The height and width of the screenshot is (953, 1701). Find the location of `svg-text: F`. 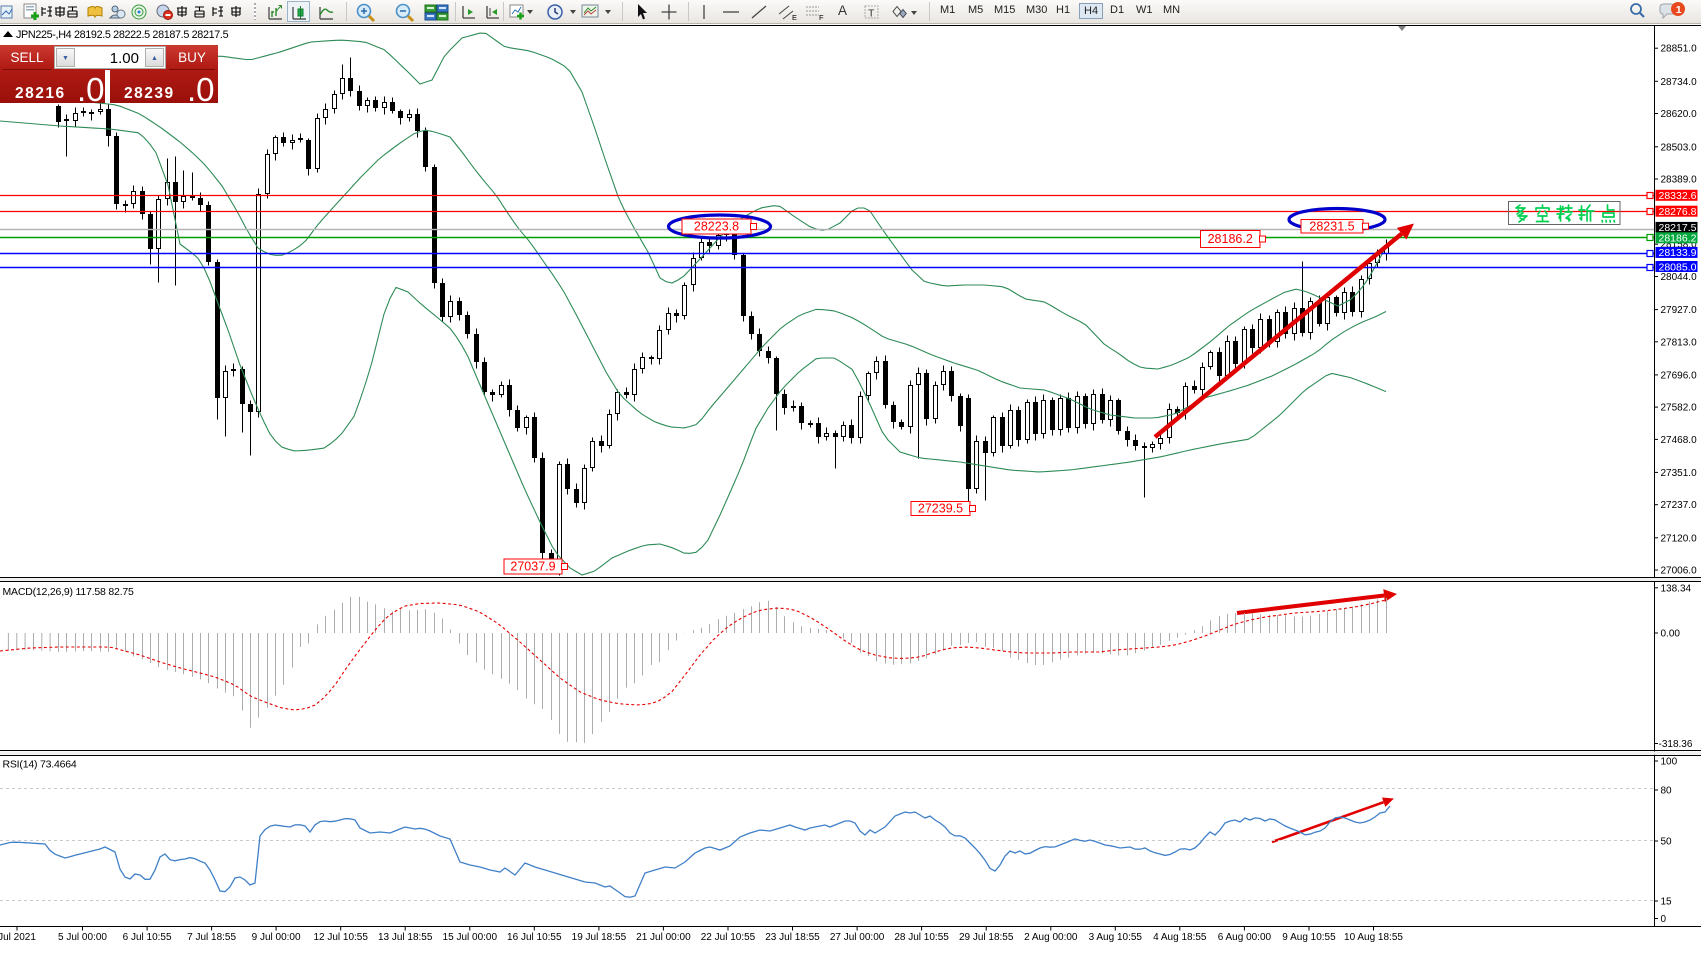

svg-text: F is located at coordinates (821, 17).